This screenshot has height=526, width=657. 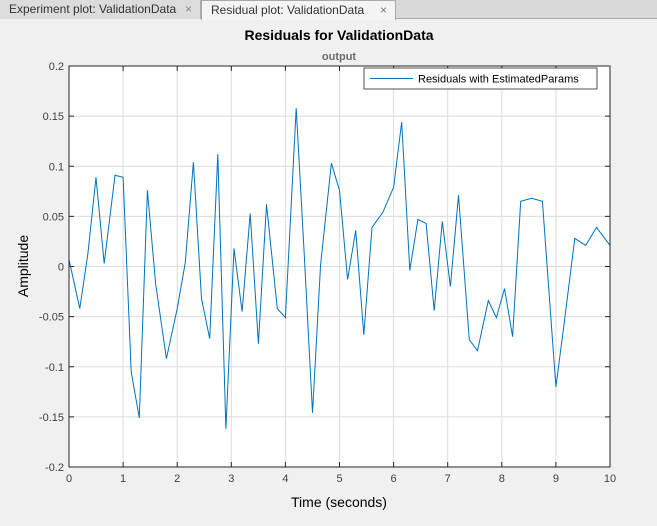 What do you see at coordinates (56, 167) in the screenshot?
I see `y-tick-label: 0.1` at bounding box center [56, 167].